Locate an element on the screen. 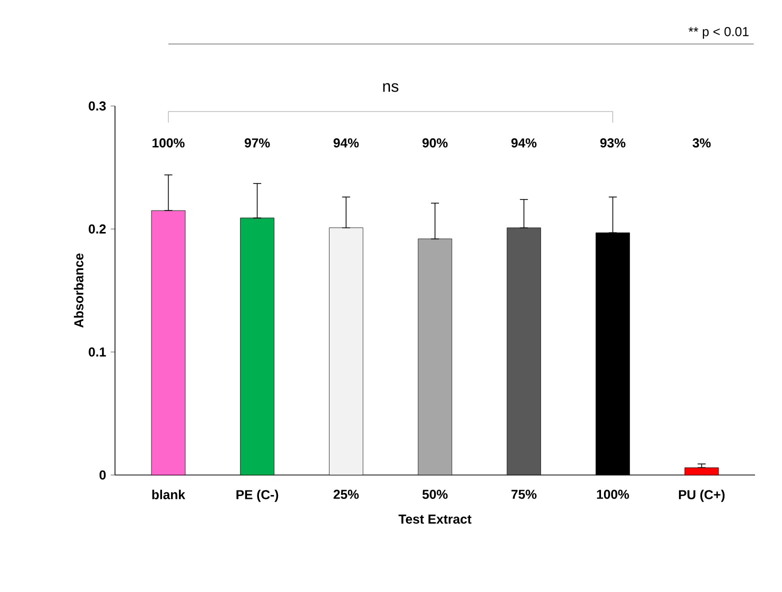 The height and width of the screenshot is (592, 782). x-tick-label: 100% is located at coordinates (613, 494).